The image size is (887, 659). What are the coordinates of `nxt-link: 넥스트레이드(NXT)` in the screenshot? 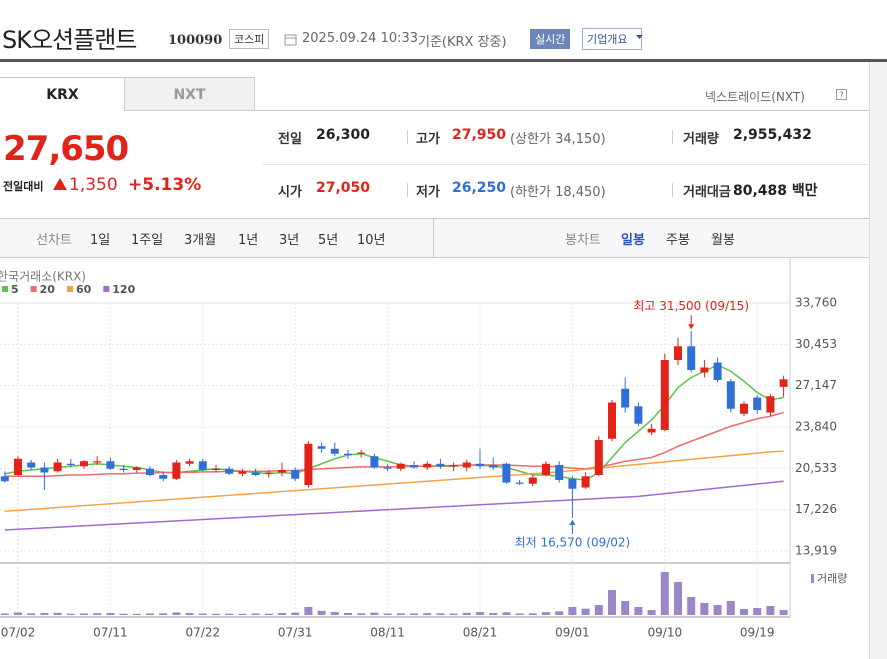 It's located at (755, 97).